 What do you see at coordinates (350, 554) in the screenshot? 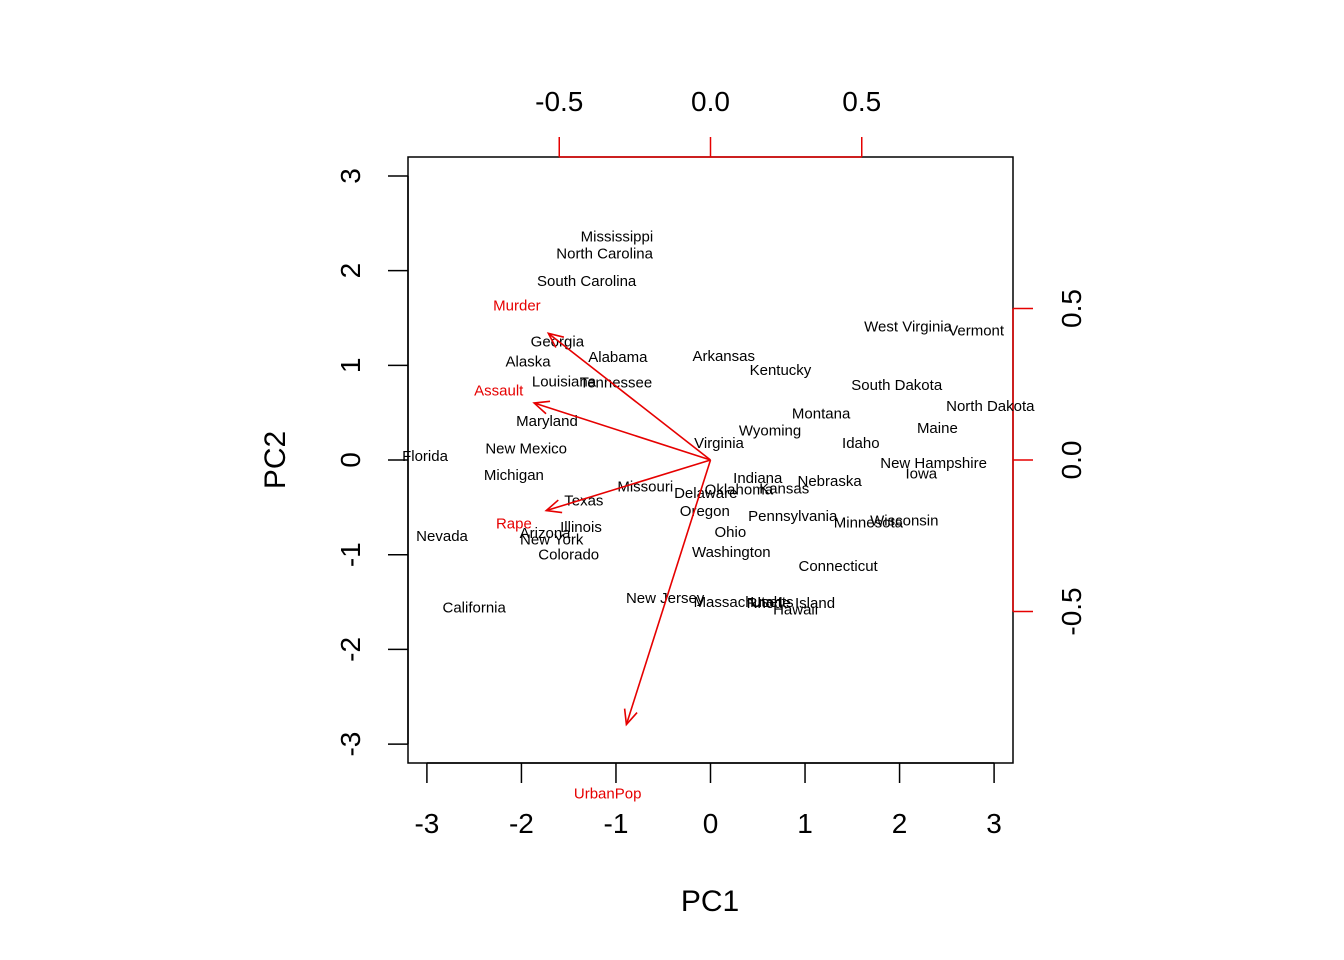
I see `y-tick-label: -1` at bounding box center [350, 554].